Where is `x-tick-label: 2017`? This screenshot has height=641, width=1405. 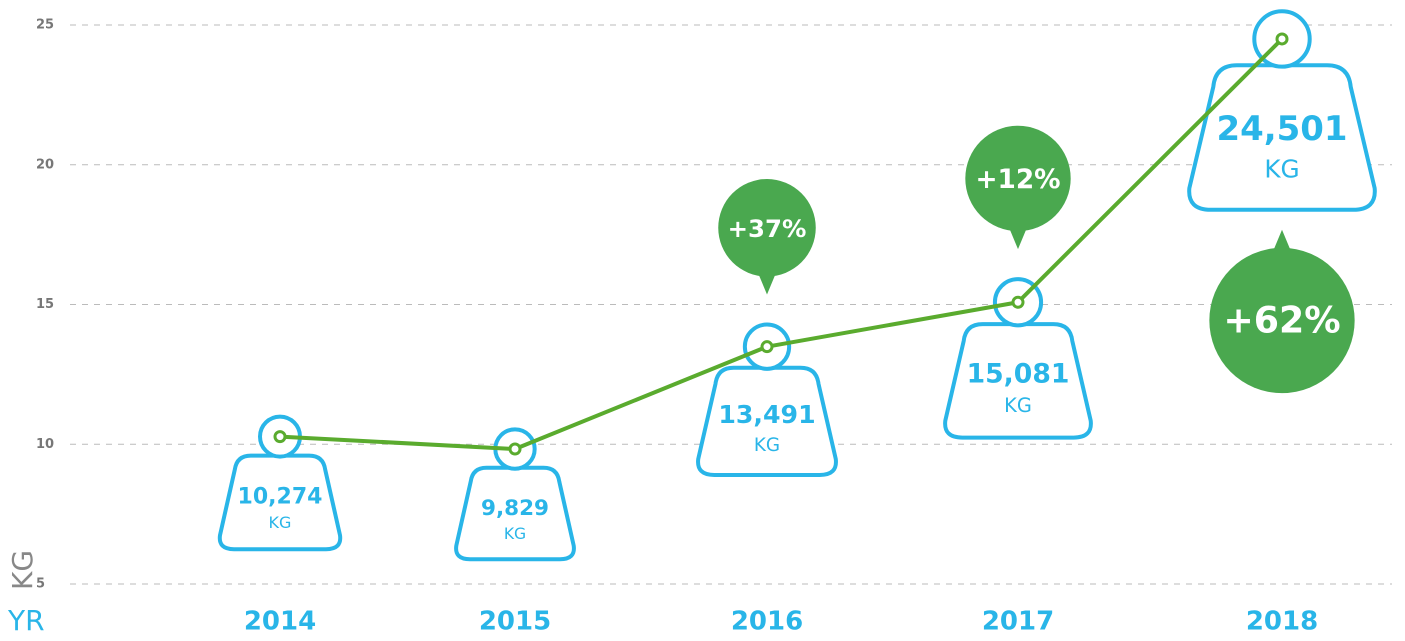
x-tick-label: 2017 is located at coordinates (1018, 622).